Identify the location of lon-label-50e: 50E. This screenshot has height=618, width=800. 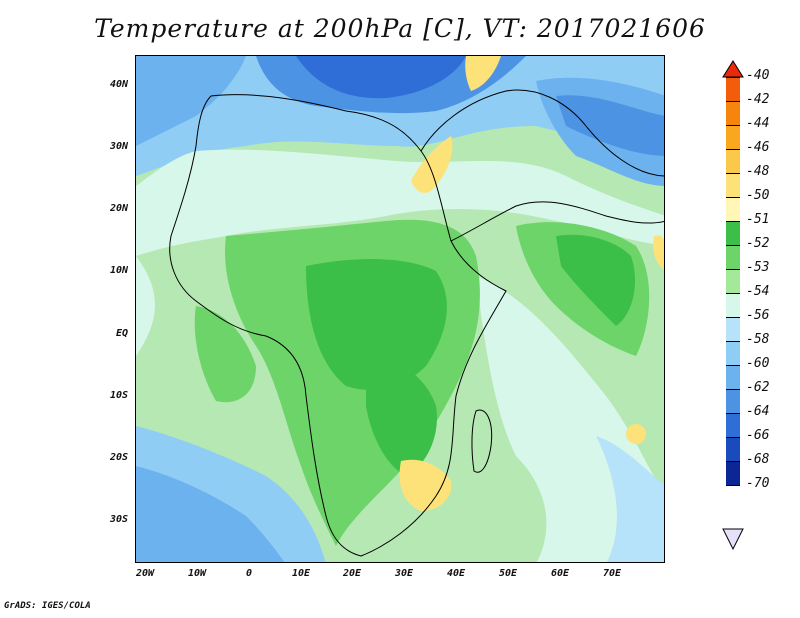
(508, 573).